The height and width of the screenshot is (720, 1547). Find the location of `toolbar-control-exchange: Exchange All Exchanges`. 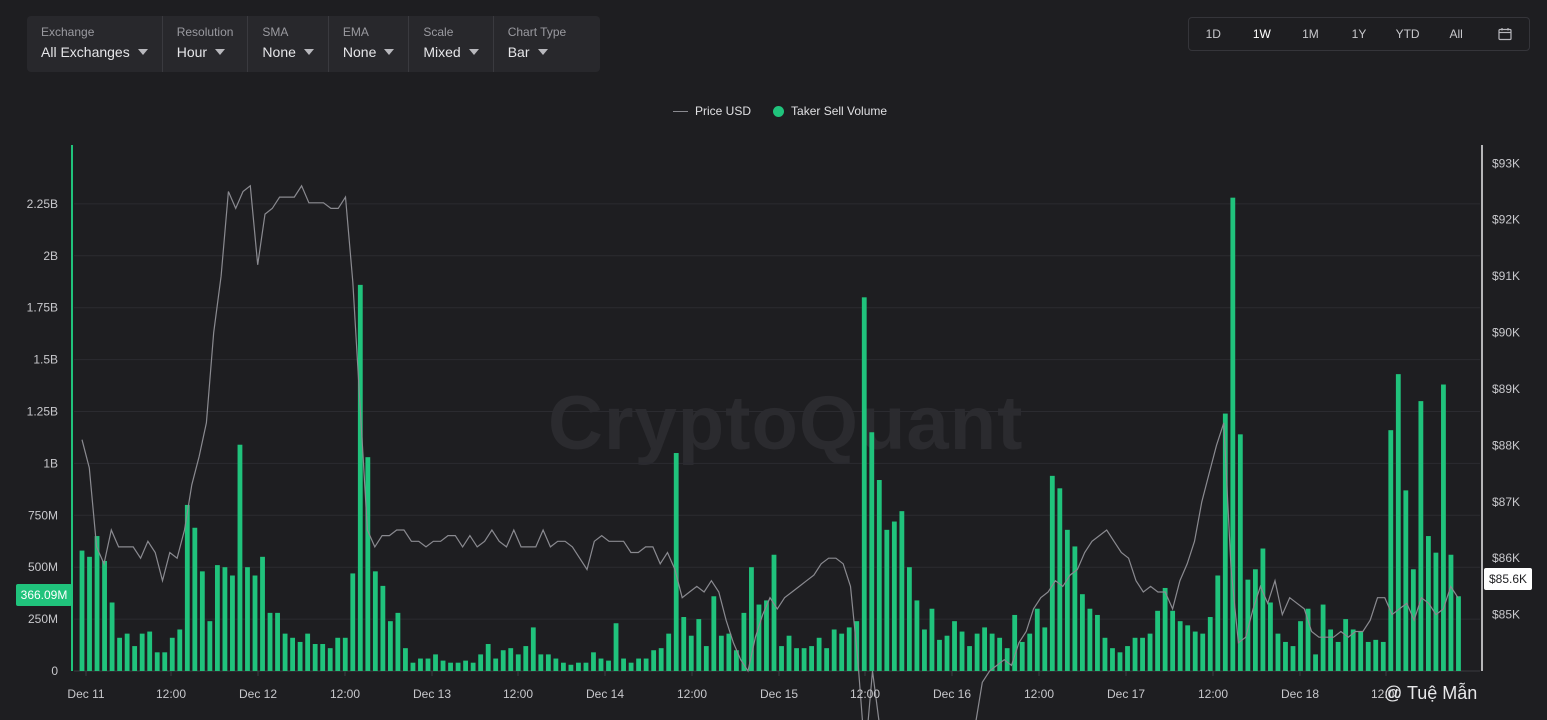

toolbar-control-exchange: Exchange All Exchanges is located at coordinates (95, 44).